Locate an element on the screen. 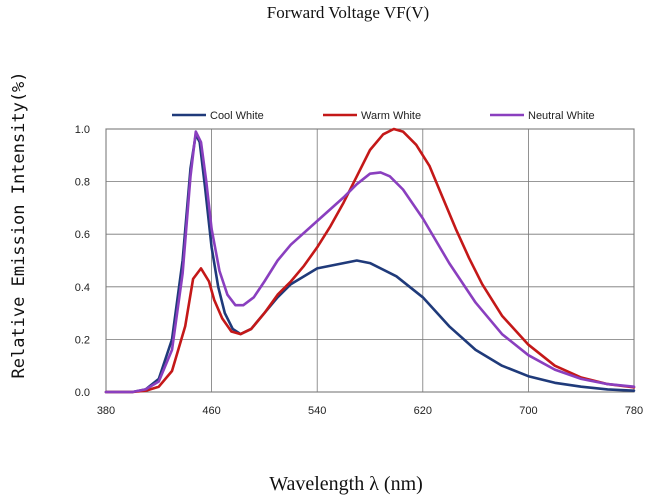 This screenshot has height=497, width=645. x-tick-label: 540 is located at coordinates (317, 411).